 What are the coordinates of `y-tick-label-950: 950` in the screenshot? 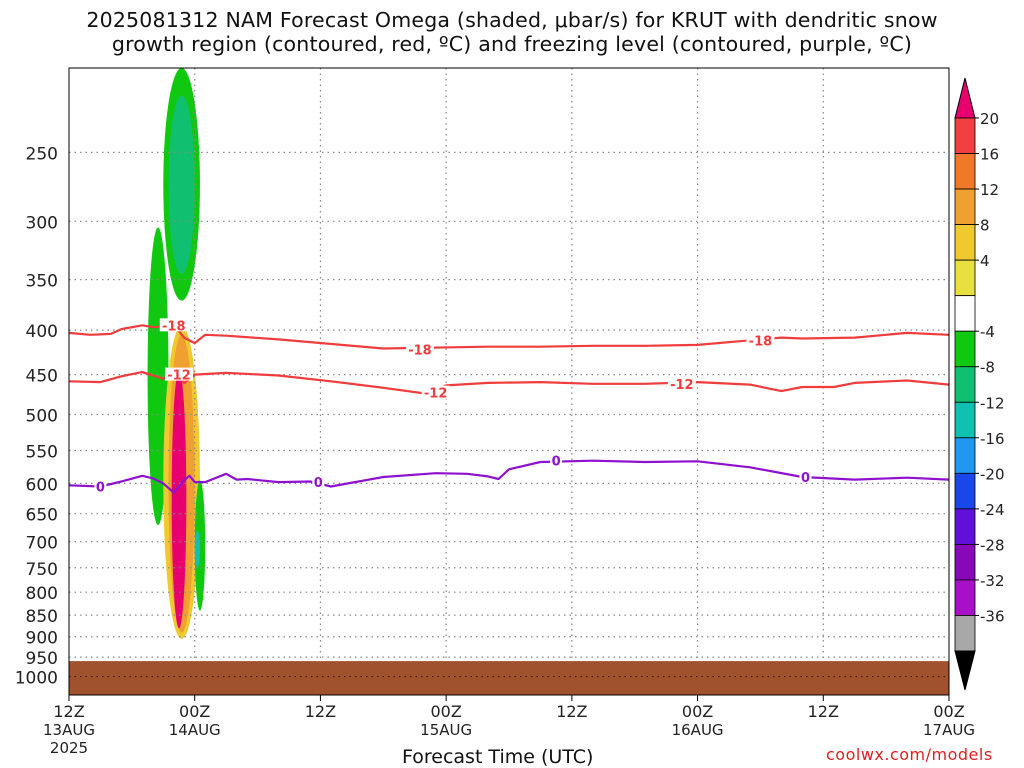 It's located at (42, 659).